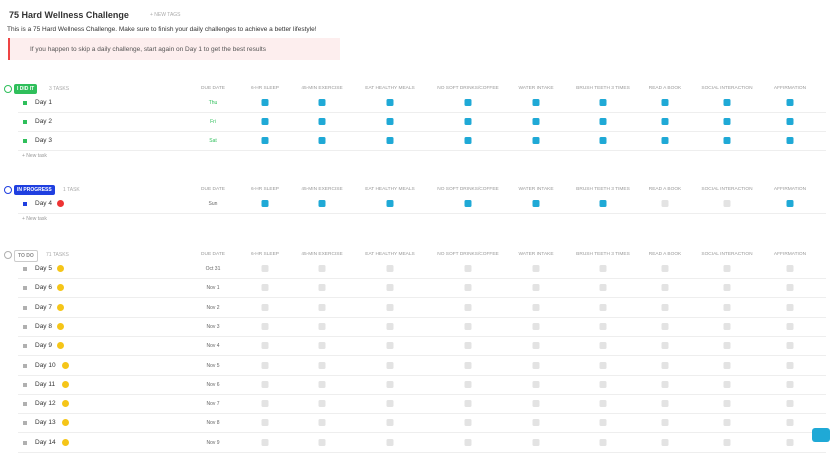 Image resolution: width=833 pixels, height=453 pixels. Describe the element at coordinates (45, 365) in the screenshot. I see `task-name: Day 10` at that location.